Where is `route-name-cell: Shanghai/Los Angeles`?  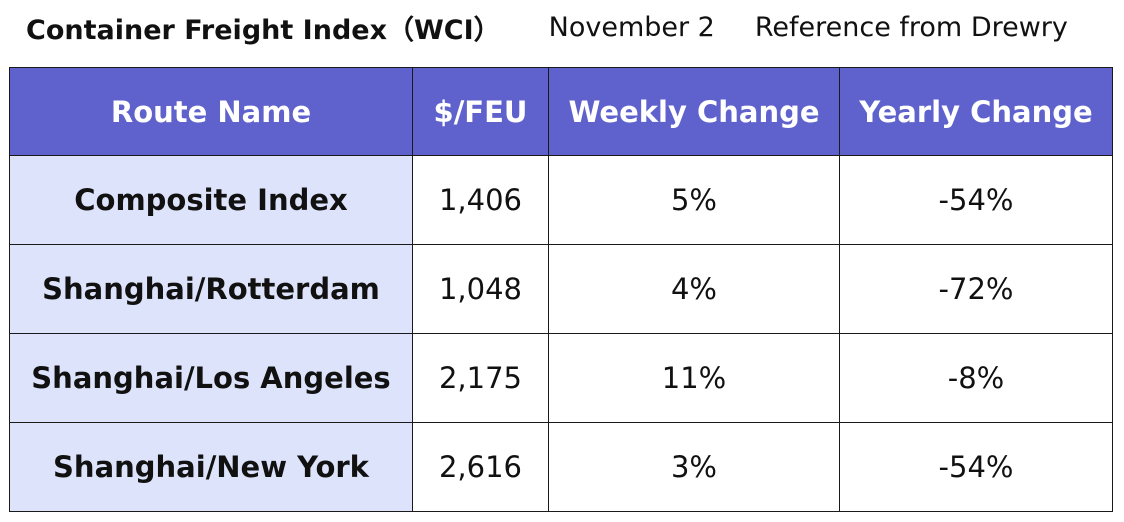 route-name-cell: Shanghai/Los Angeles is located at coordinates (211, 378).